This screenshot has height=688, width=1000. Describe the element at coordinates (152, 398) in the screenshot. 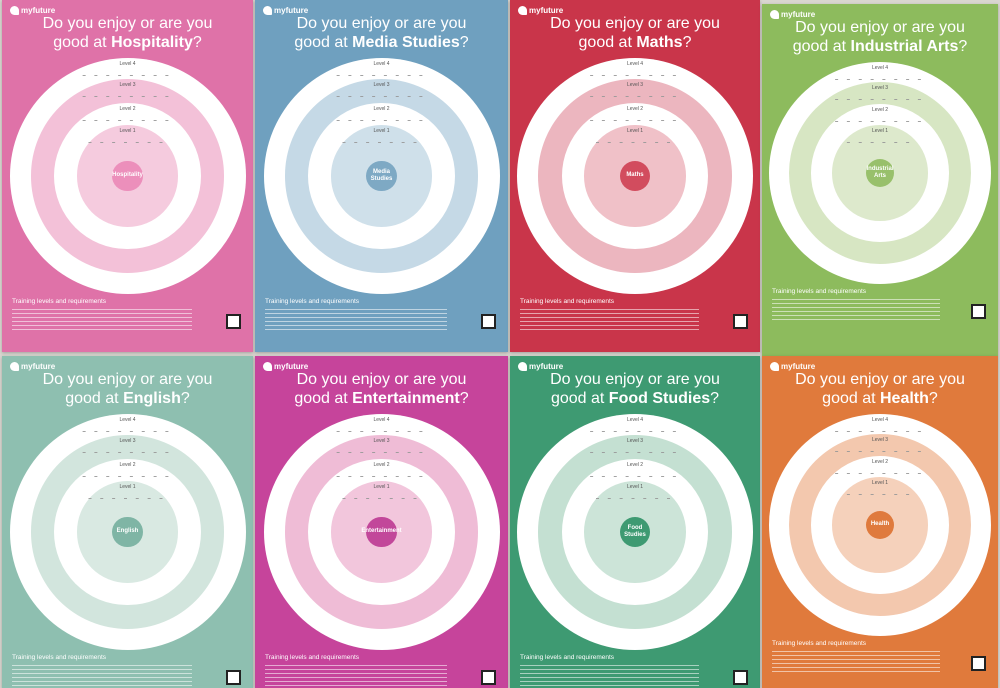

I see `title-subject: English` at that location.